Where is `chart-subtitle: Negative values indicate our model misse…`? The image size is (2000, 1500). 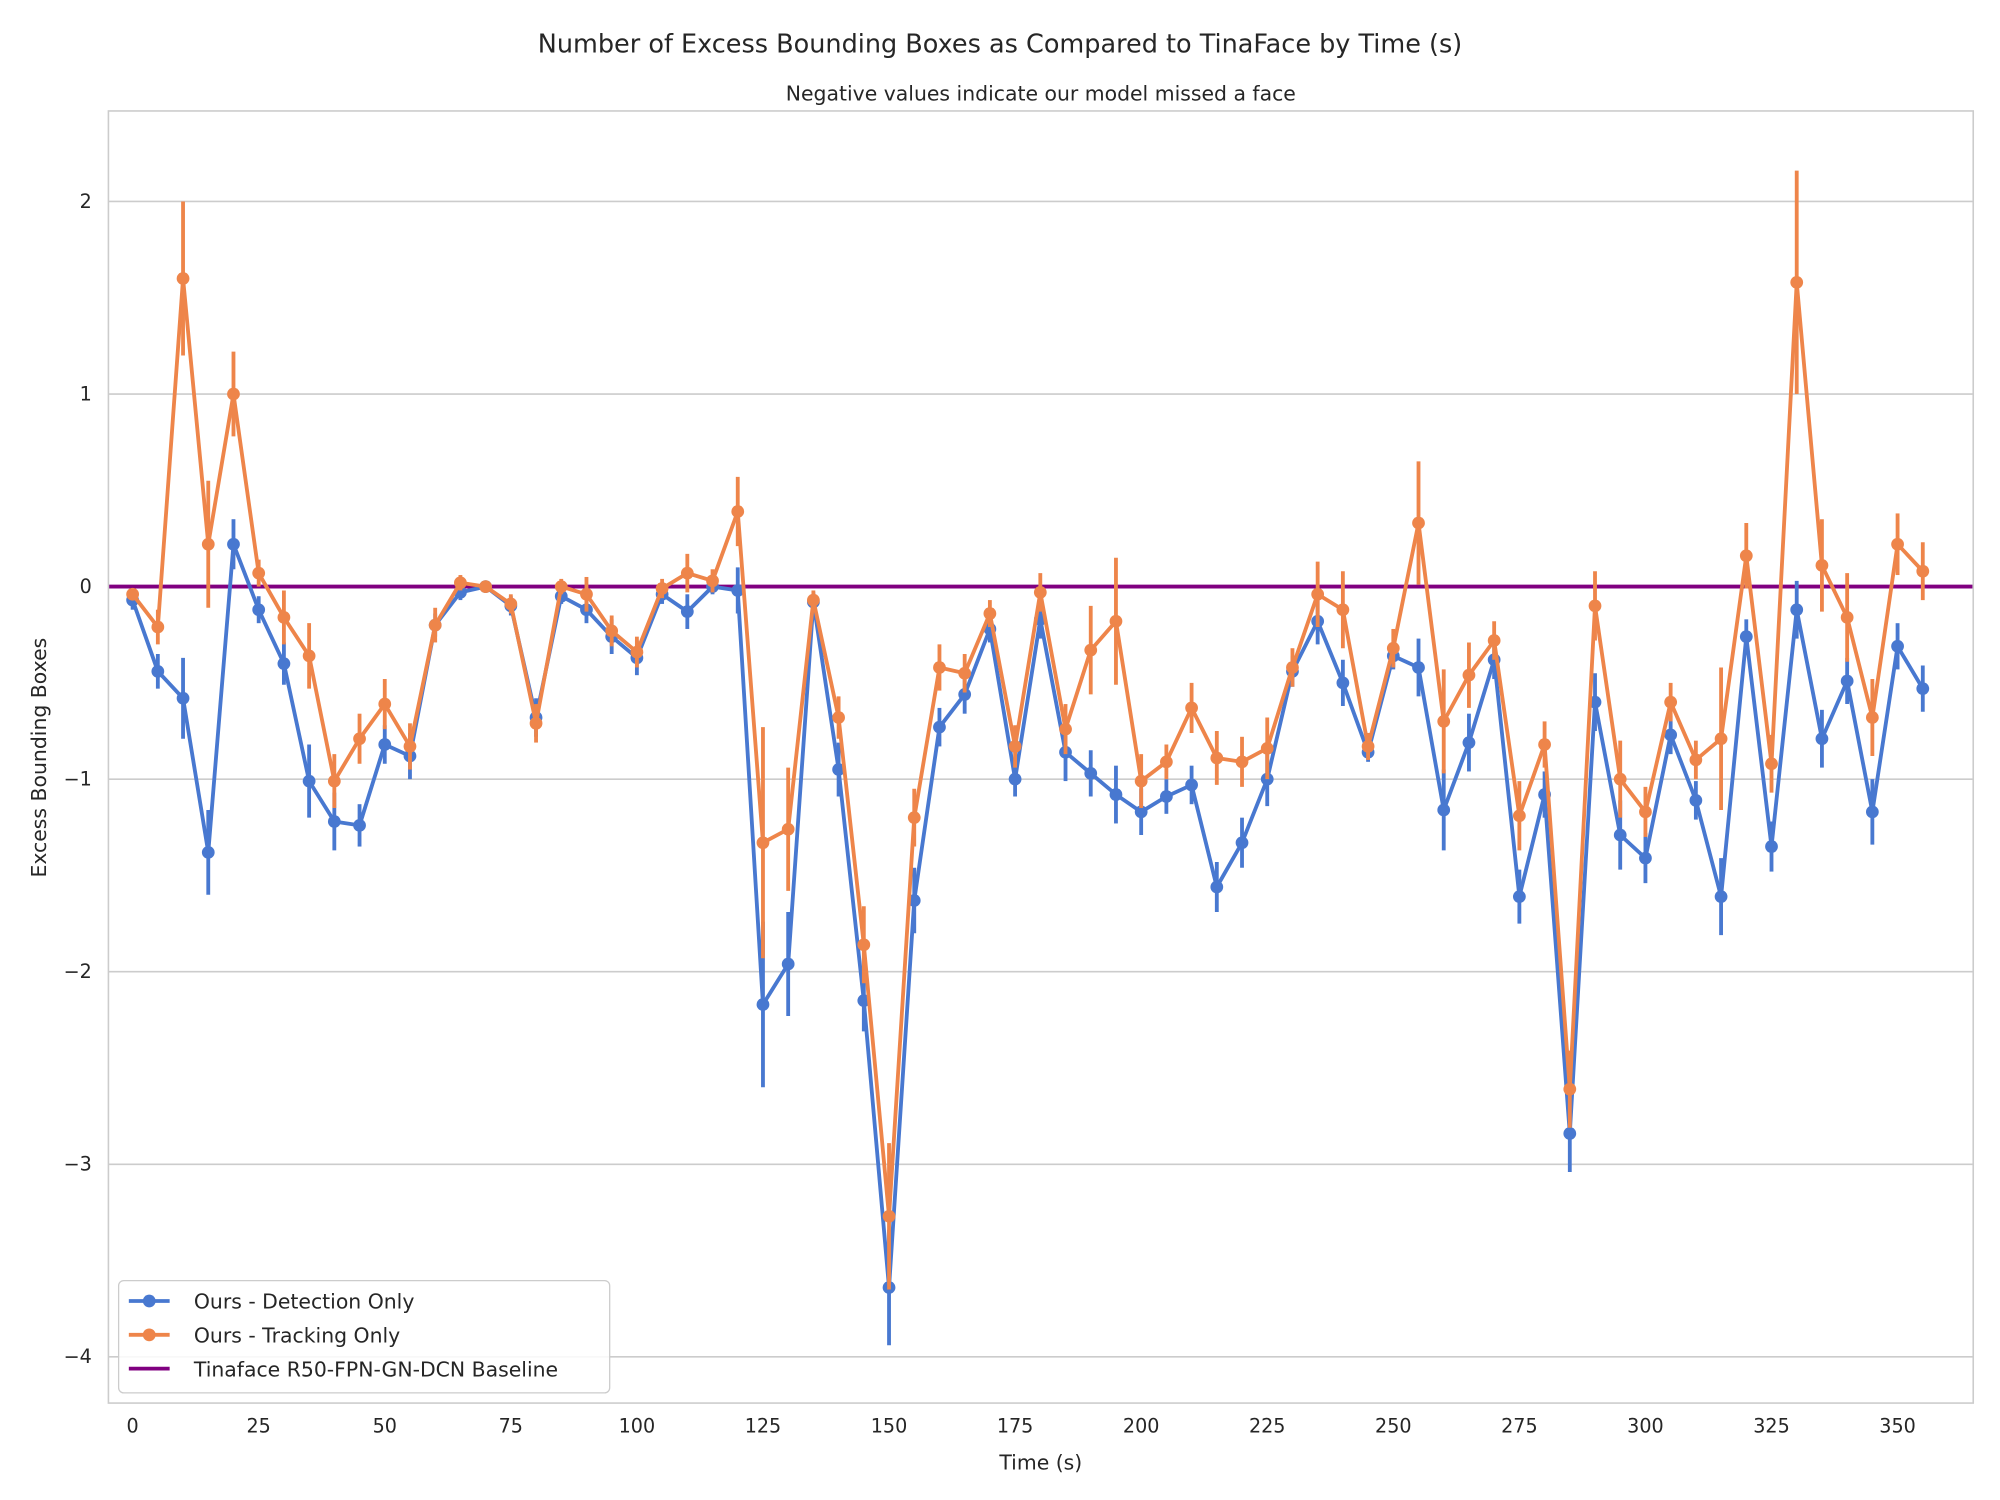 chart-subtitle: Negative values indicate our model misse… is located at coordinates (1041, 94).